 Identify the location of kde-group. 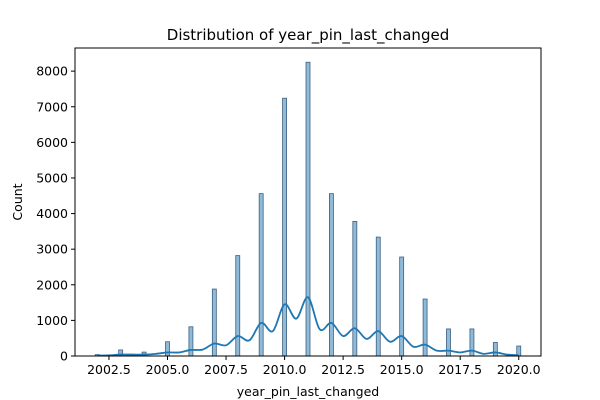
(308, 326).